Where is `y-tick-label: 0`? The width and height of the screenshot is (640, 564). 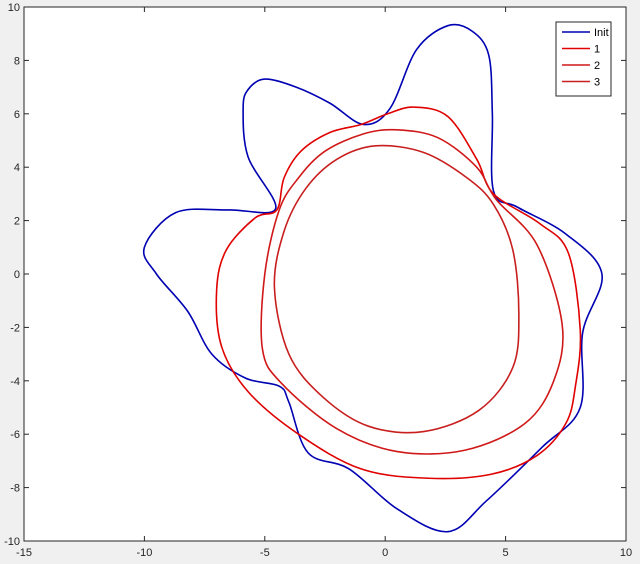
y-tick-label: 0 is located at coordinates (17, 275).